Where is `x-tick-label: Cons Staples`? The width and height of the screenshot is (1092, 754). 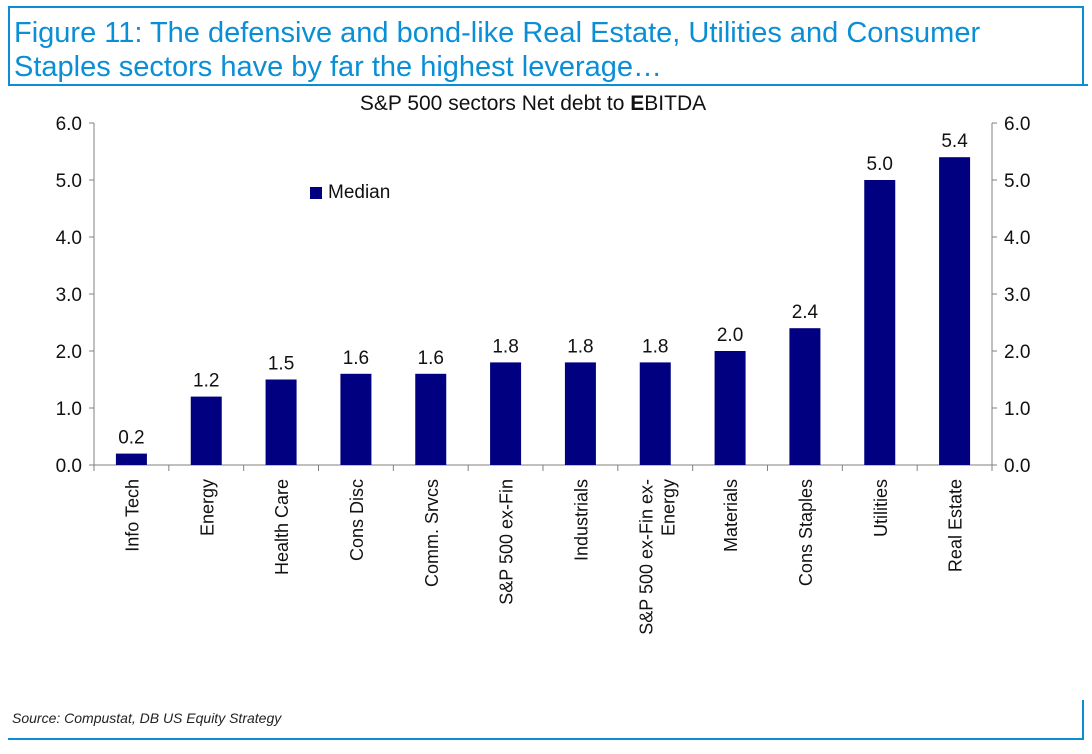 x-tick-label: Cons Staples is located at coordinates (806, 532).